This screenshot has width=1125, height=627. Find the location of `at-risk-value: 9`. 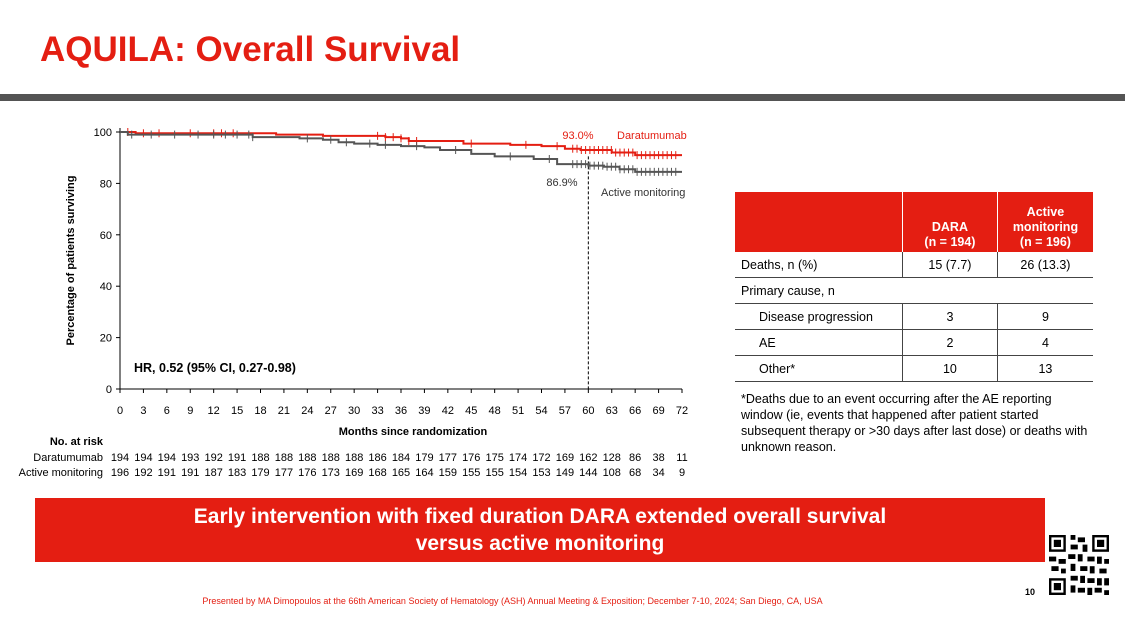

at-risk-value: 9 is located at coordinates (682, 473).